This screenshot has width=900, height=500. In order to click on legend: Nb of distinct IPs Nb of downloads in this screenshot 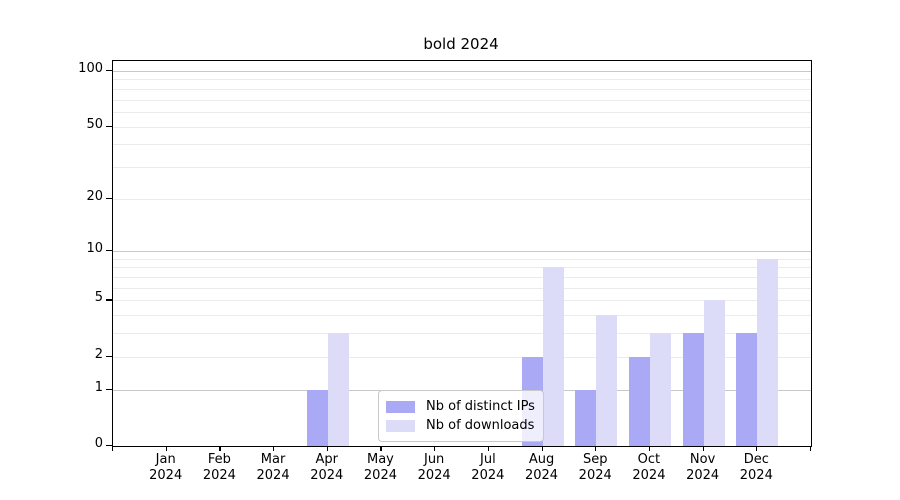, I will do `click(461, 416)`.